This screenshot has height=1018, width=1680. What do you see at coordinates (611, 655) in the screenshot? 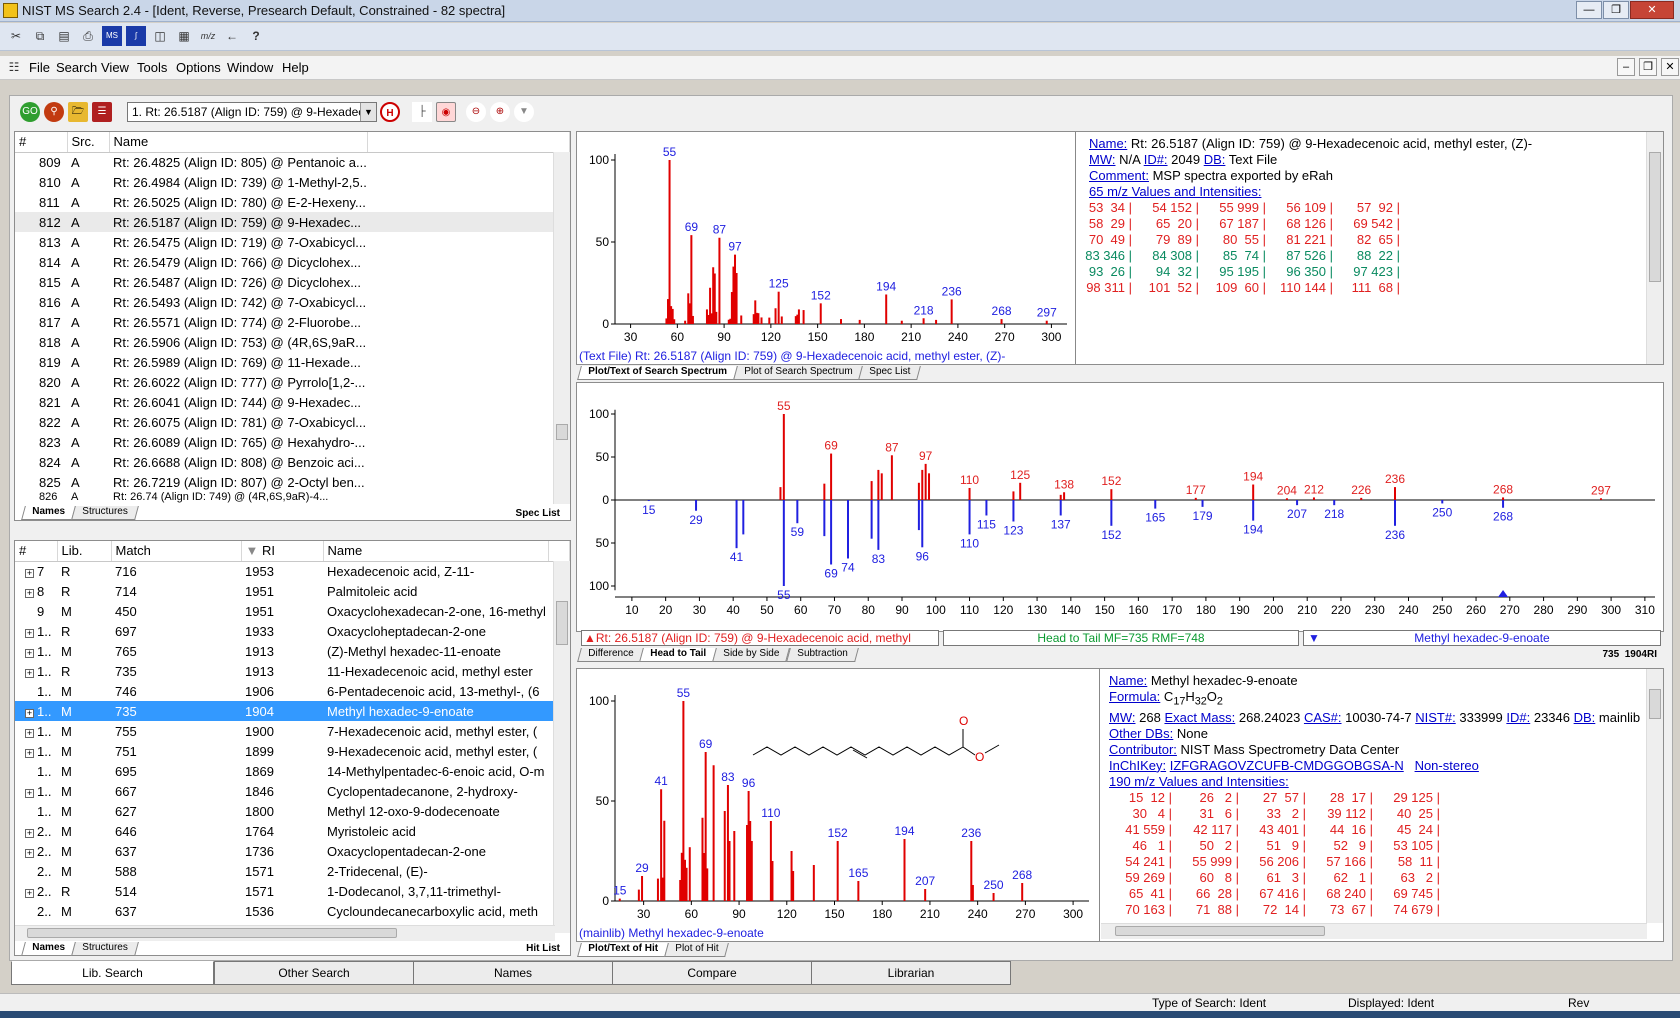
I see `tab-difference: Difference` at bounding box center [611, 655].